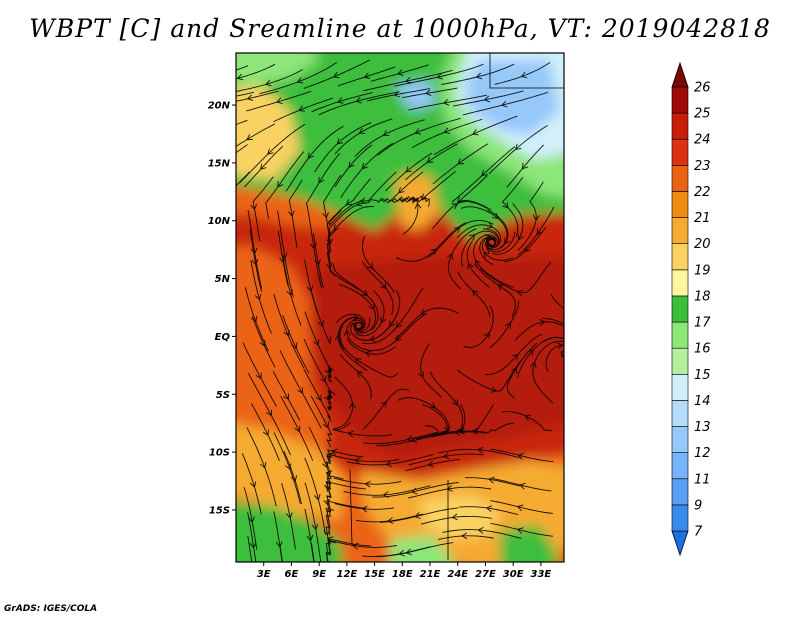  Describe the element at coordinates (702, 140) in the screenshot. I see `colorbar-label: 24` at that location.